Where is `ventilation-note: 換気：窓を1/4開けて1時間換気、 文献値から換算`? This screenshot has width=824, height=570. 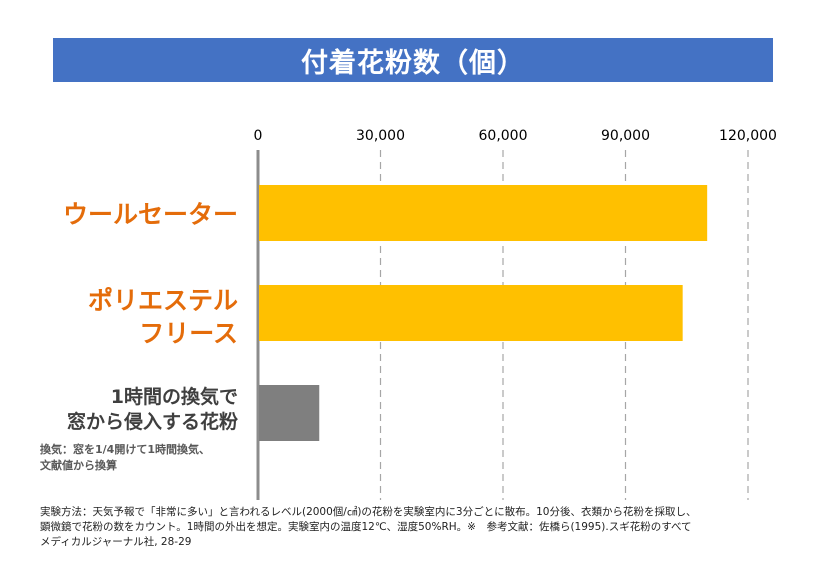
ventilation-note: 換気：窓を1/4開けて1時間換気、 文献値から換算 is located at coordinates (125, 457).